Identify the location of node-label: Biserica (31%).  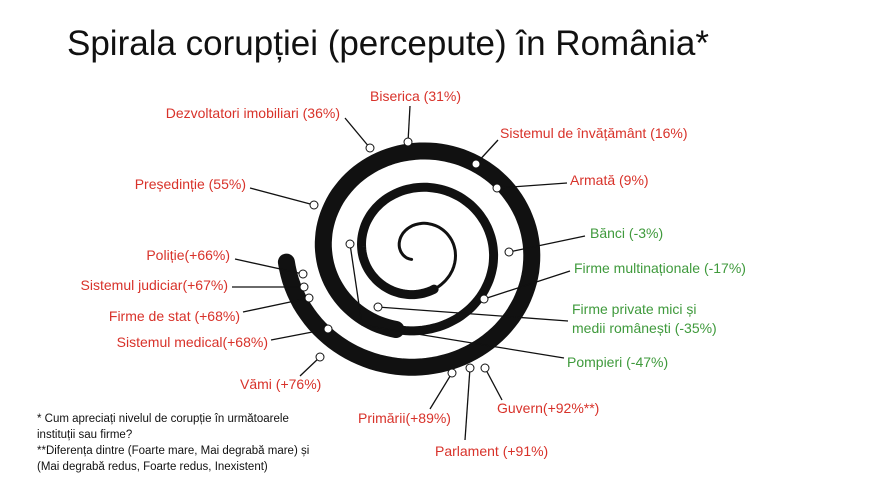
(415, 96).